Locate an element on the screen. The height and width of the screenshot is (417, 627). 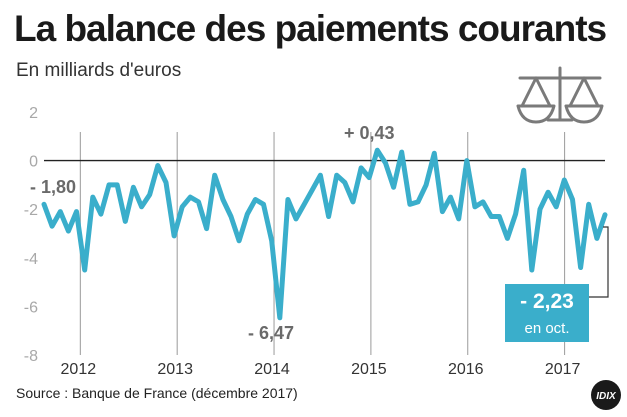
last-value-callout is located at coordinates (547, 313).